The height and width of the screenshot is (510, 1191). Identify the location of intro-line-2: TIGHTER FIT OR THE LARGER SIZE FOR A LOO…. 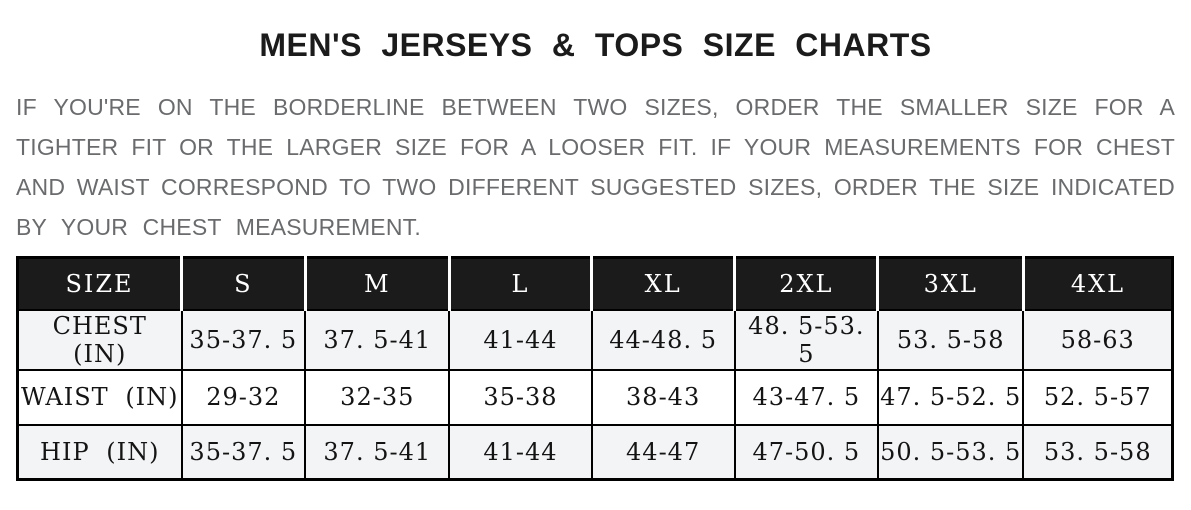
(595, 147).